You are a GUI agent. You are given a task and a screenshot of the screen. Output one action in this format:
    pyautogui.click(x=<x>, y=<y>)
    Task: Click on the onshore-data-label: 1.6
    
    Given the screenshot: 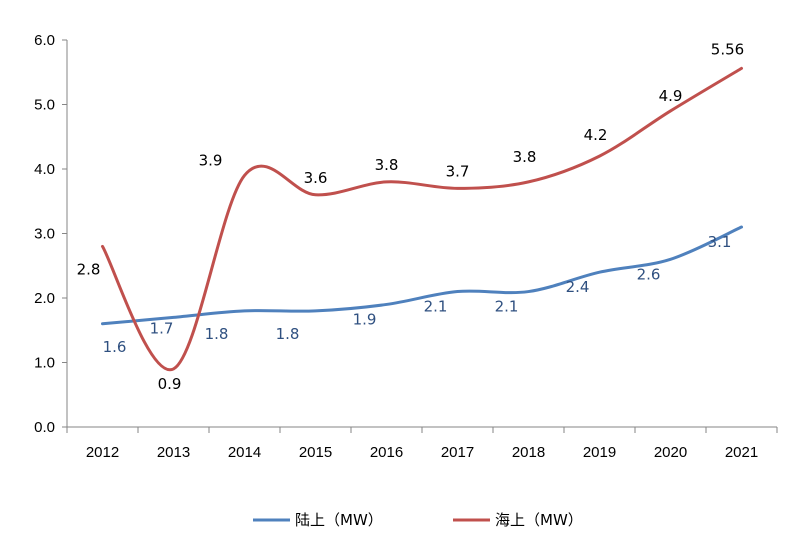 What is the action you would take?
    pyautogui.click(x=115, y=347)
    